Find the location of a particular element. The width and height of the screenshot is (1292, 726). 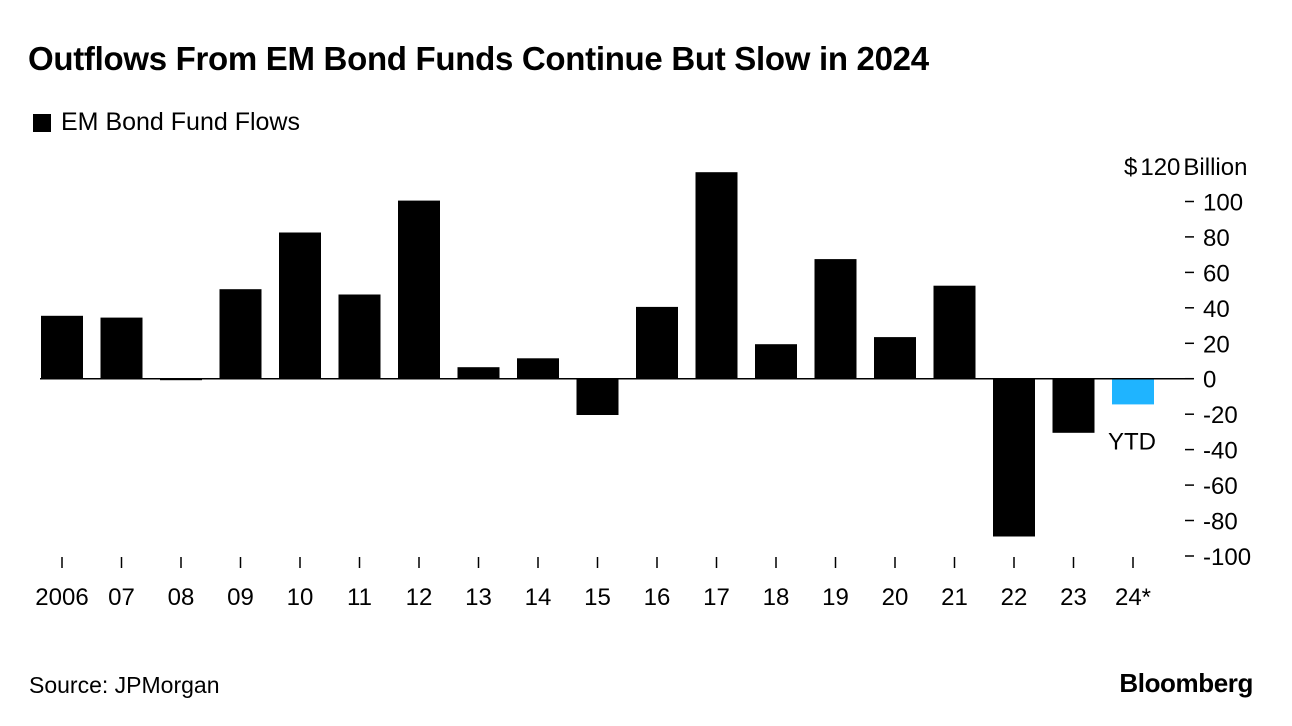

x-tick-label: 14 is located at coordinates (538, 597).